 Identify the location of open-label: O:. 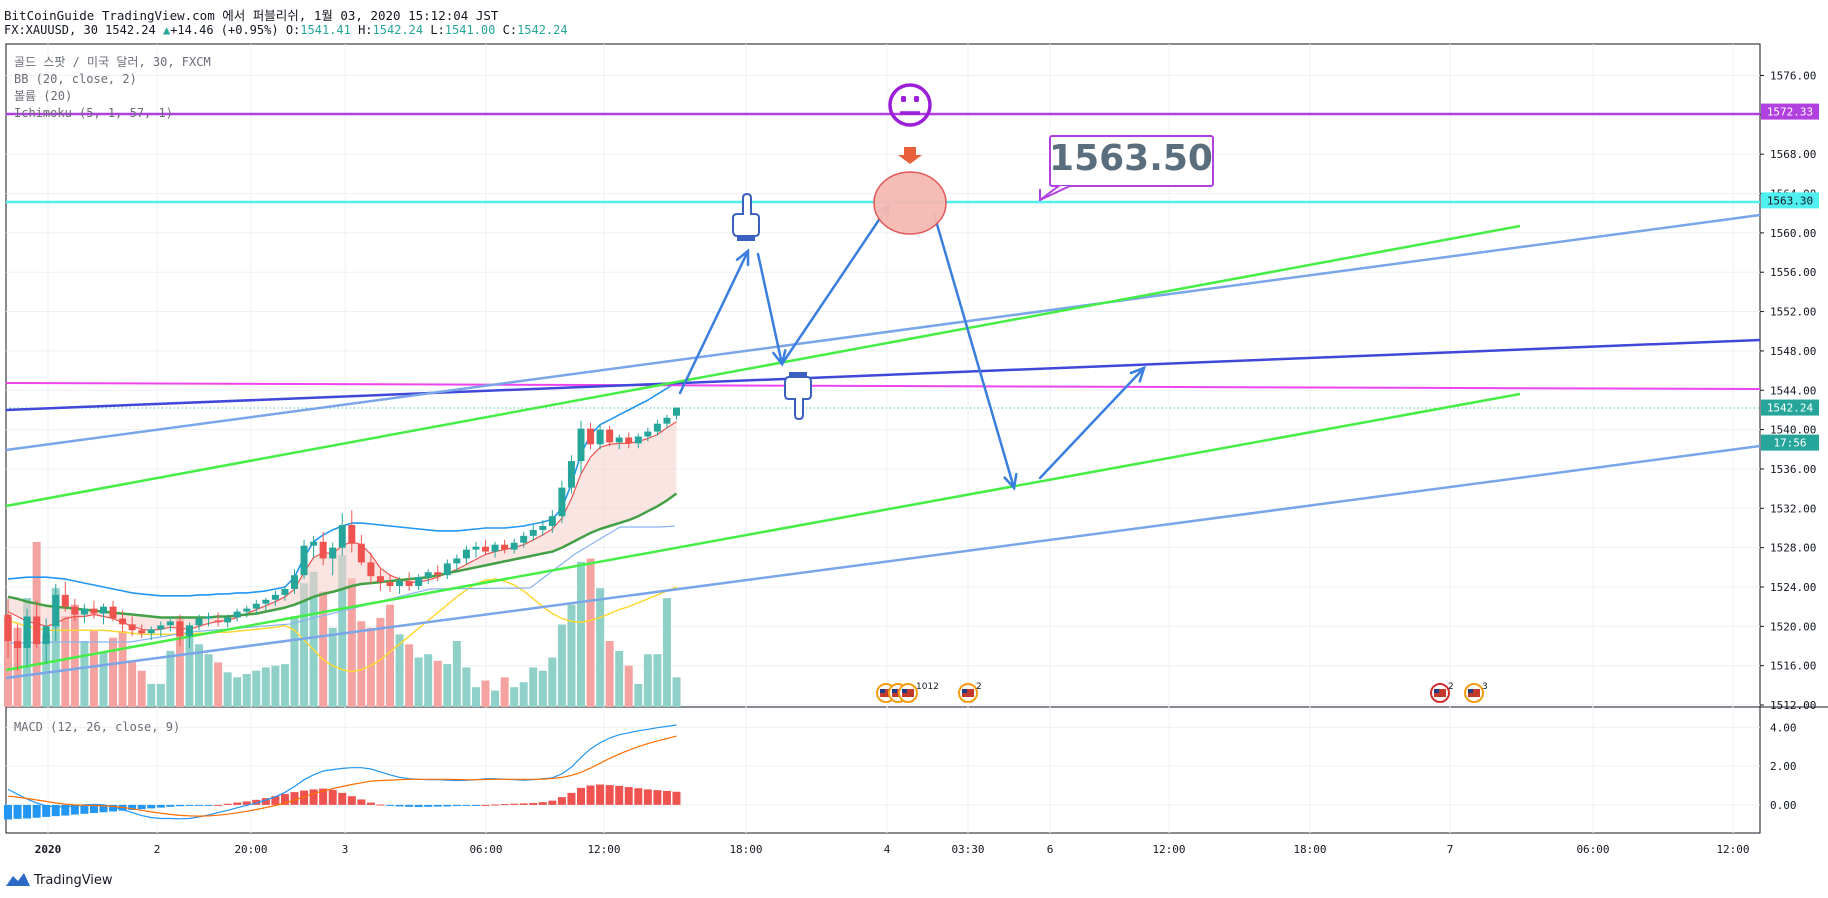
(293, 30).